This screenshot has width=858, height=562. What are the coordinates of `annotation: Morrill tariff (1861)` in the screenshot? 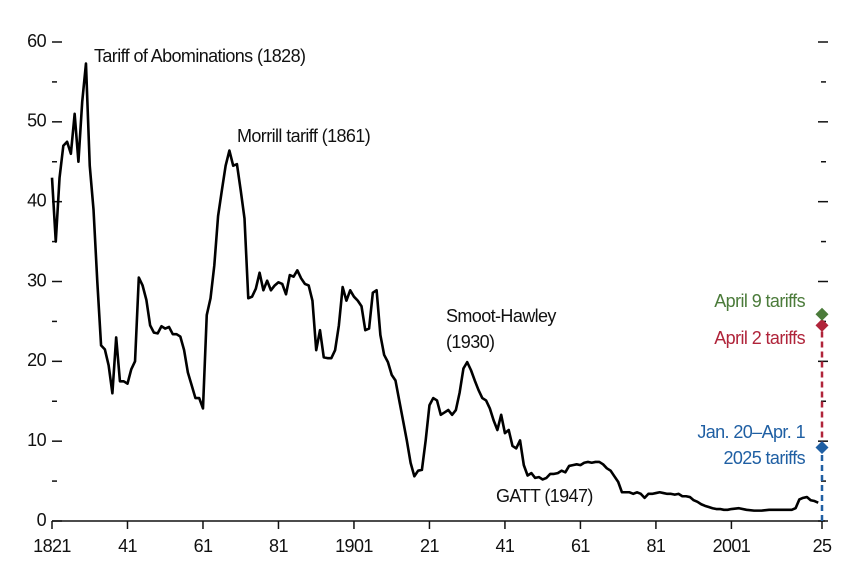 It's located at (303, 136).